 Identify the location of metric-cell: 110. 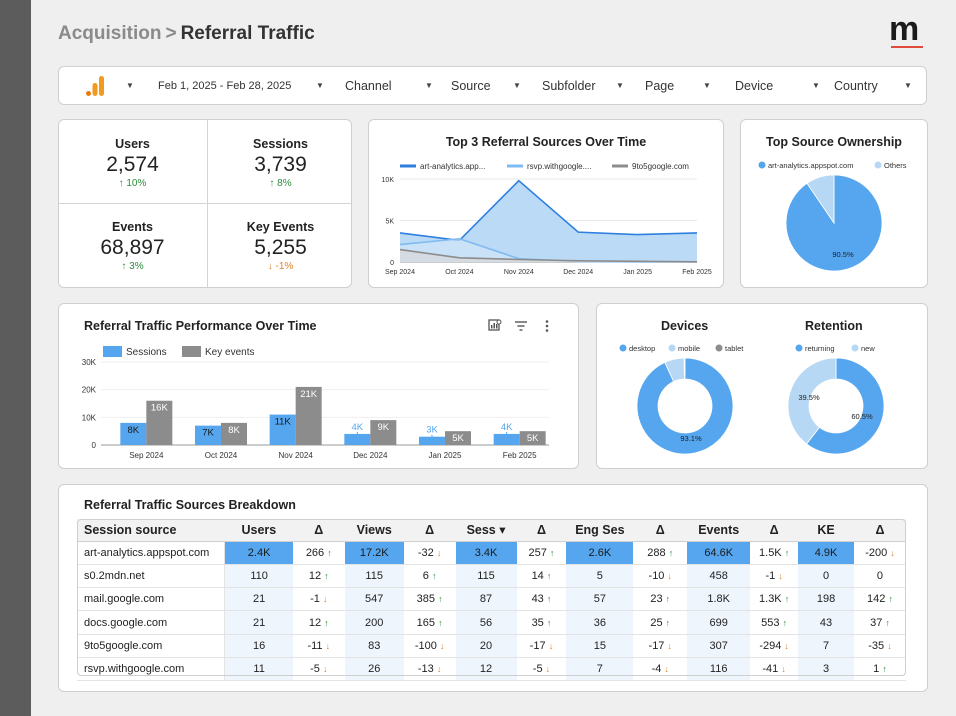
(258, 576).